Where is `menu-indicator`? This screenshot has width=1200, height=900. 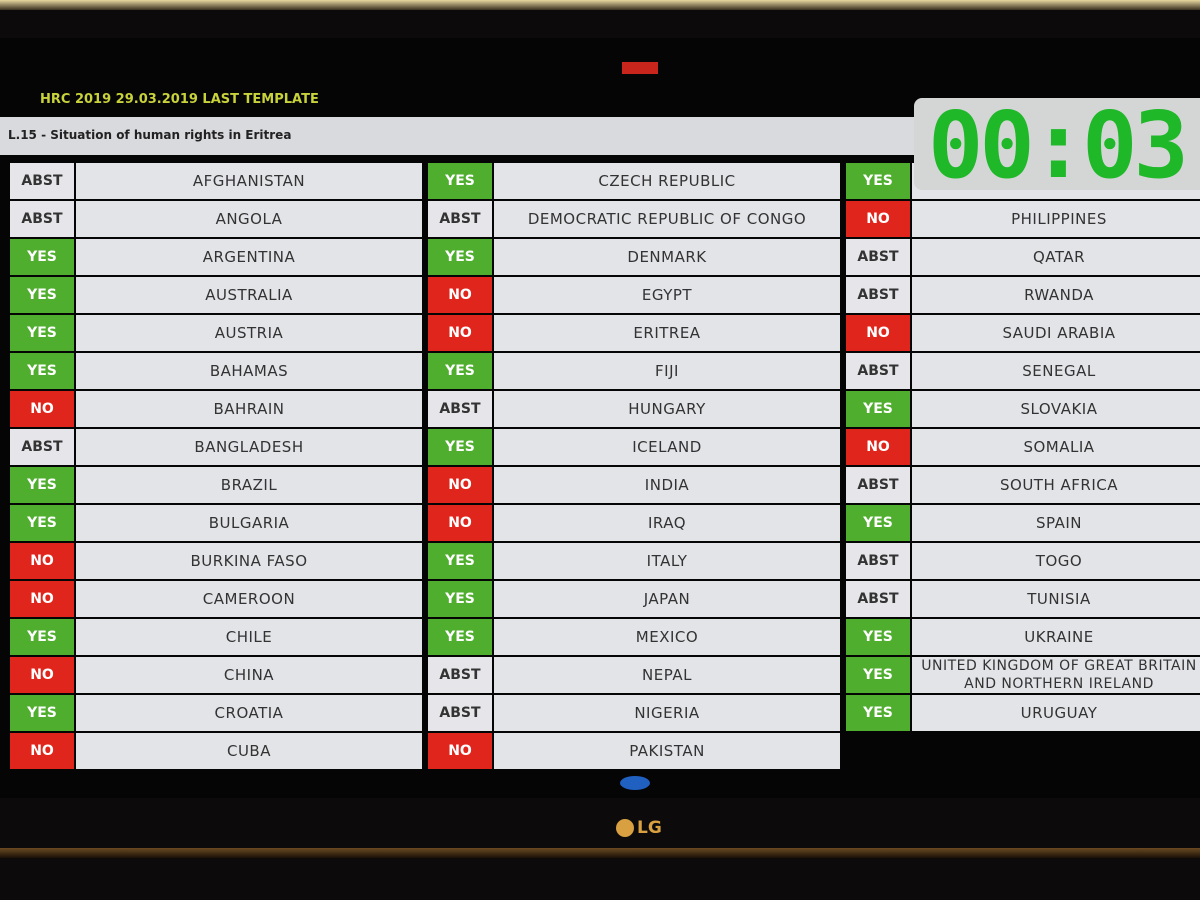
menu-indicator is located at coordinates (640, 68).